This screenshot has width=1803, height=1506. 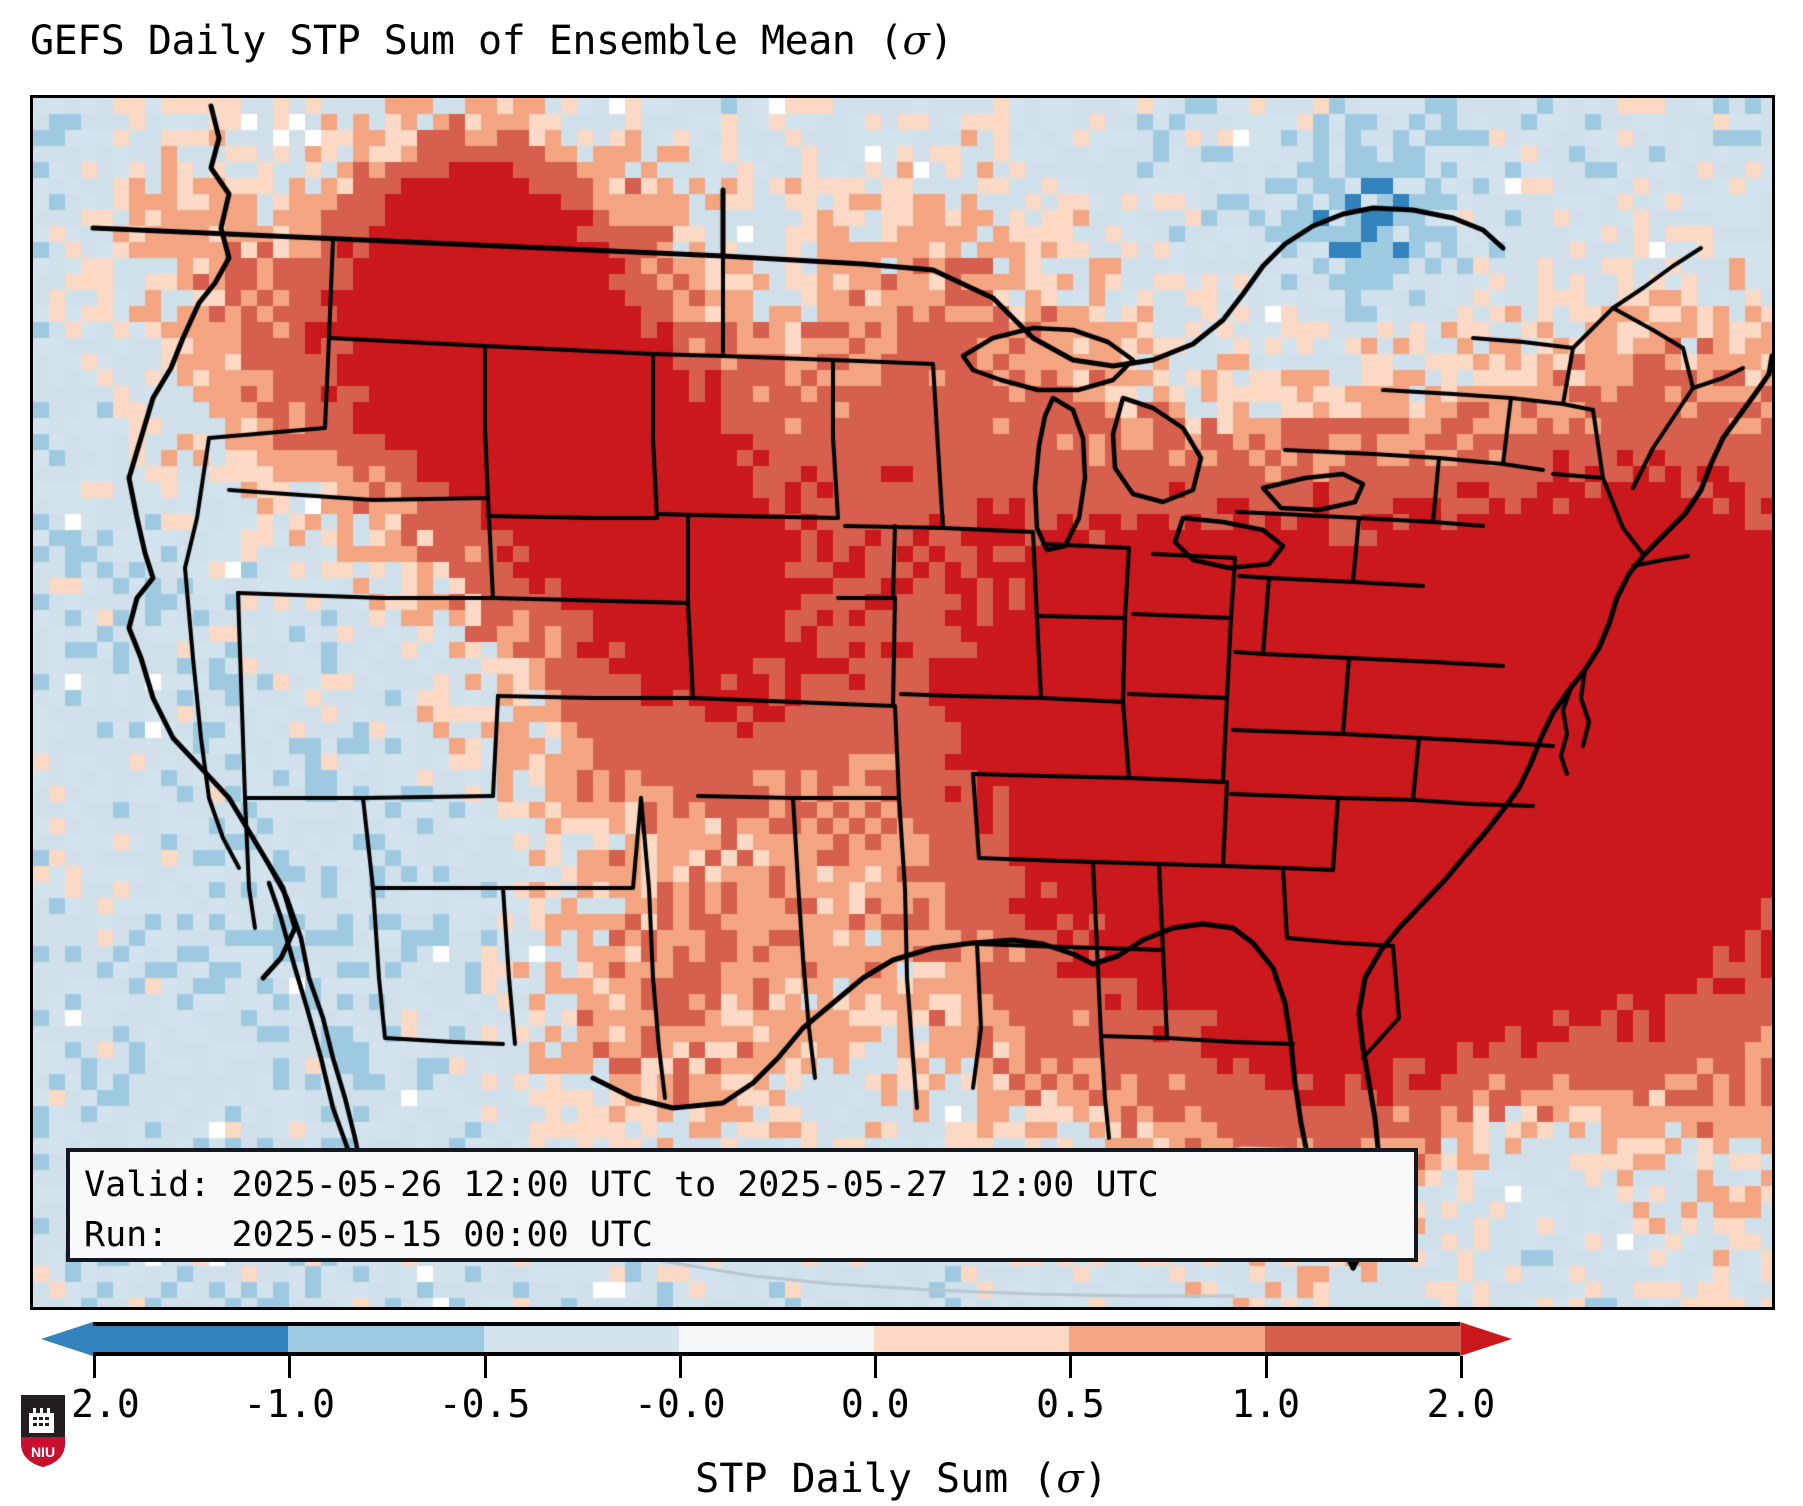 I want to click on colorbar-title: STP Daily Sum (σ), so click(x=901, y=1479).